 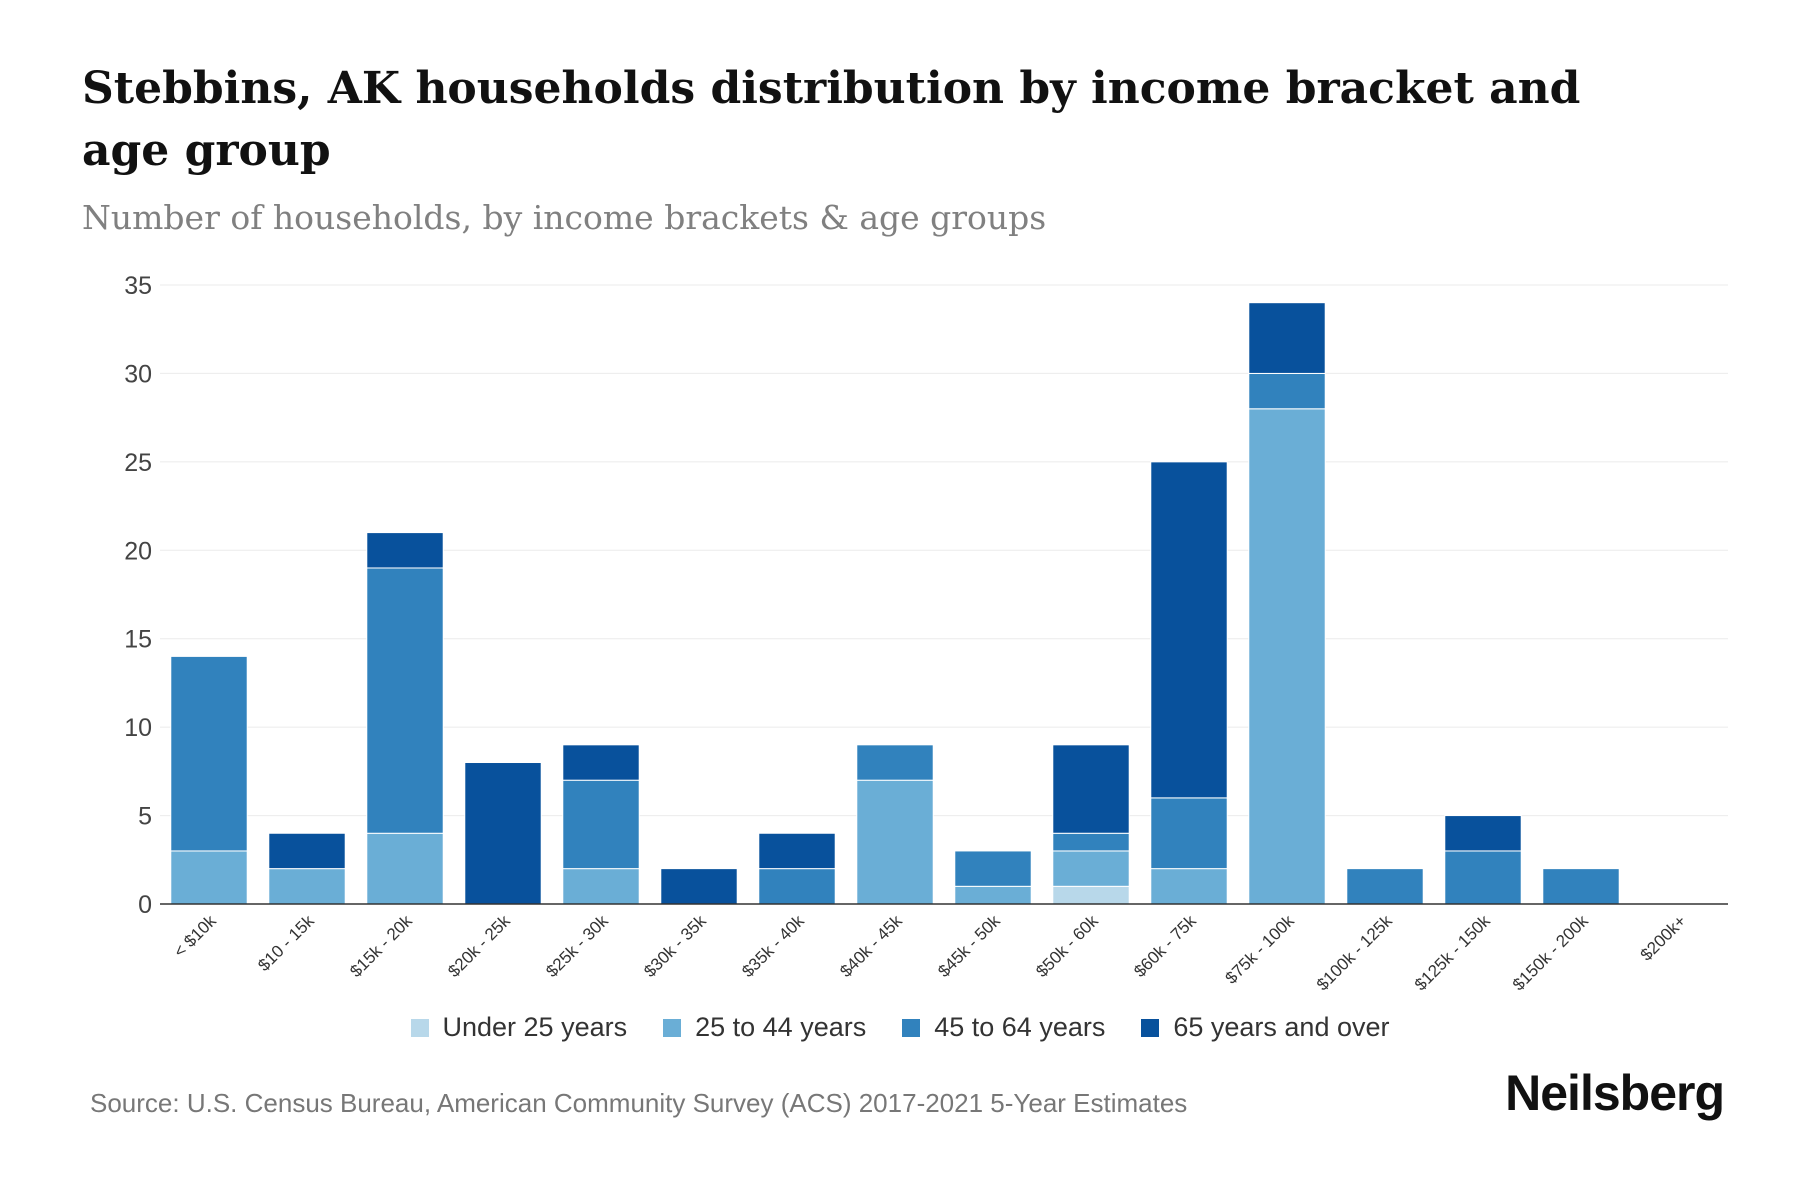 What do you see at coordinates (781, 1027) in the screenshot?
I see `legend-label: 25 to 44 years` at bounding box center [781, 1027].